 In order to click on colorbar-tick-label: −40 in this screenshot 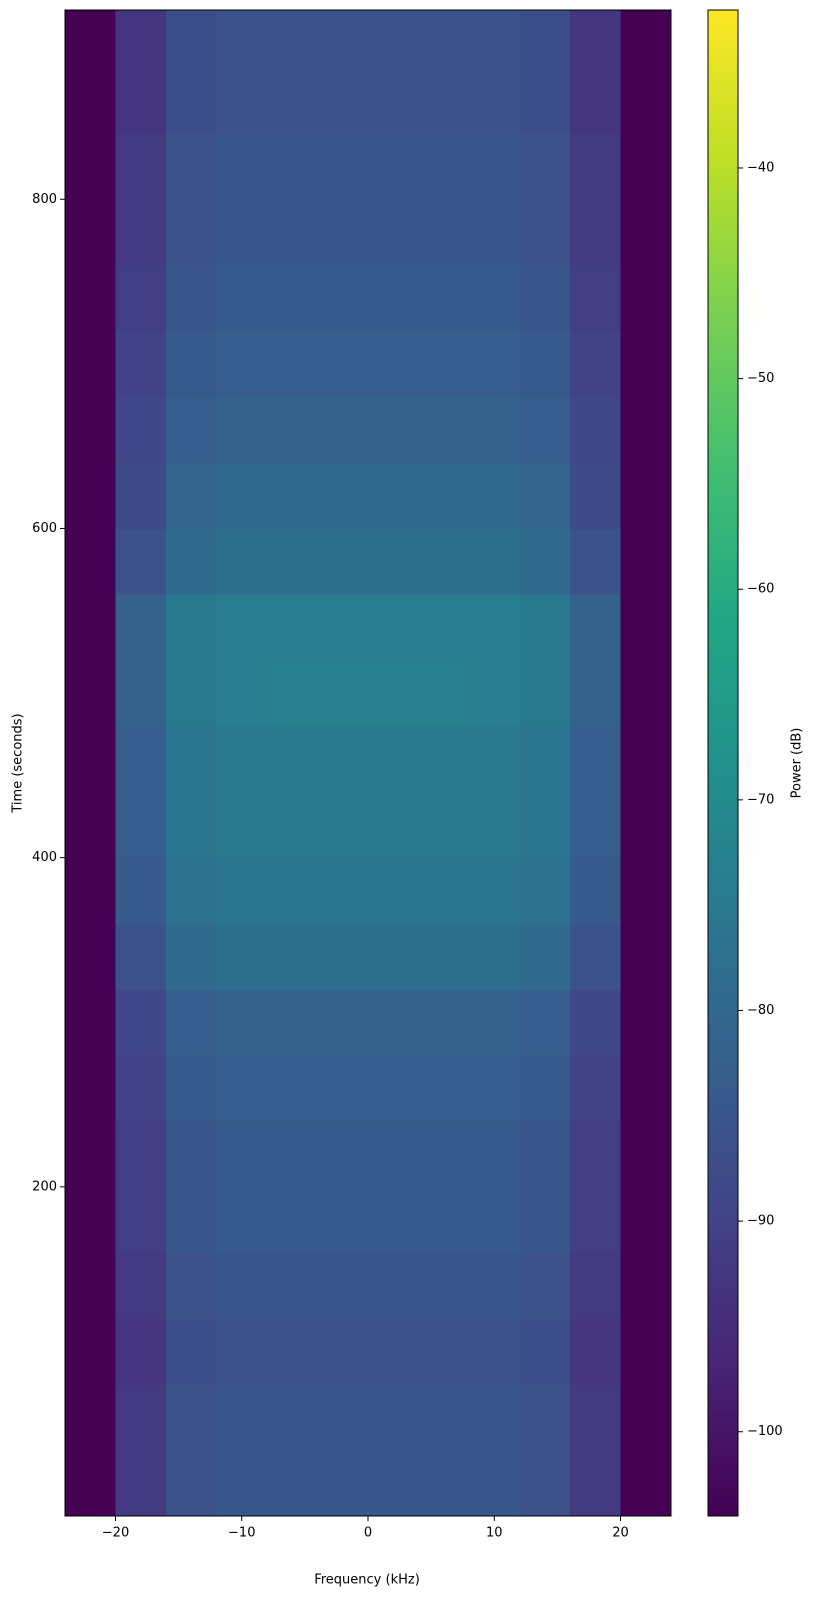, I will do `click(760, 167)`.